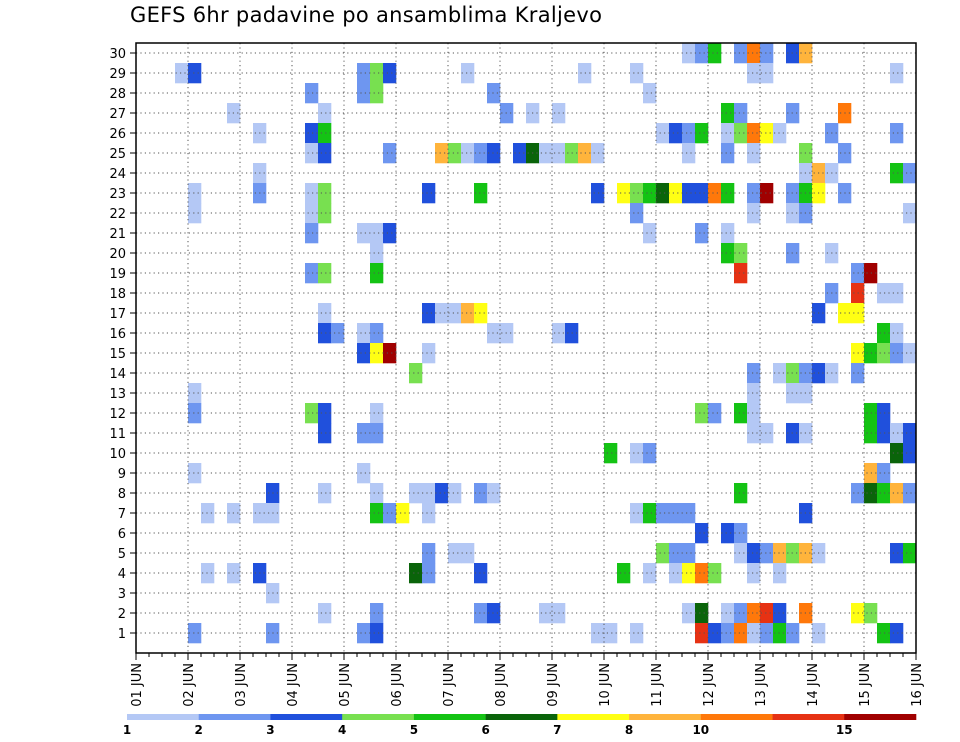 Image resolution: width=960 pixels, height=742 pixels. I want to click on y-tick-label: 1, so click(122, 634).